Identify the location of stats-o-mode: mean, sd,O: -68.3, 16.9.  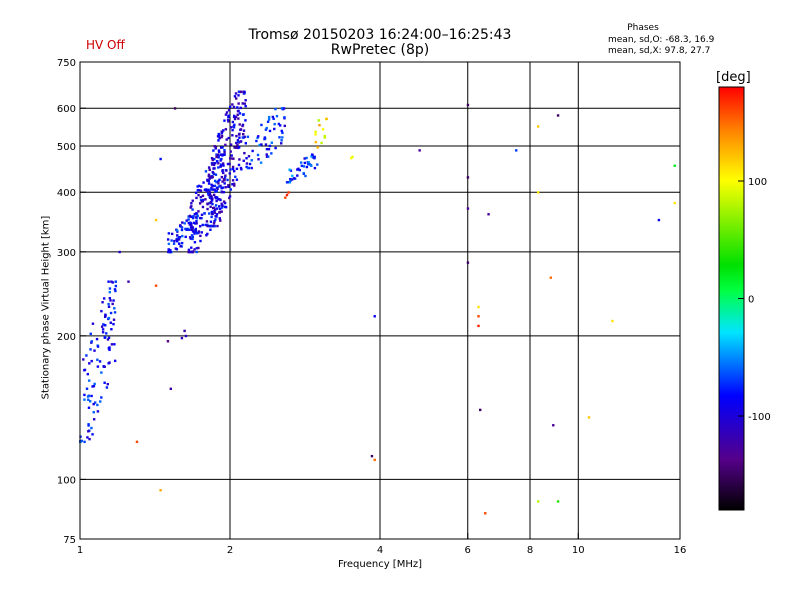
(661, 40).